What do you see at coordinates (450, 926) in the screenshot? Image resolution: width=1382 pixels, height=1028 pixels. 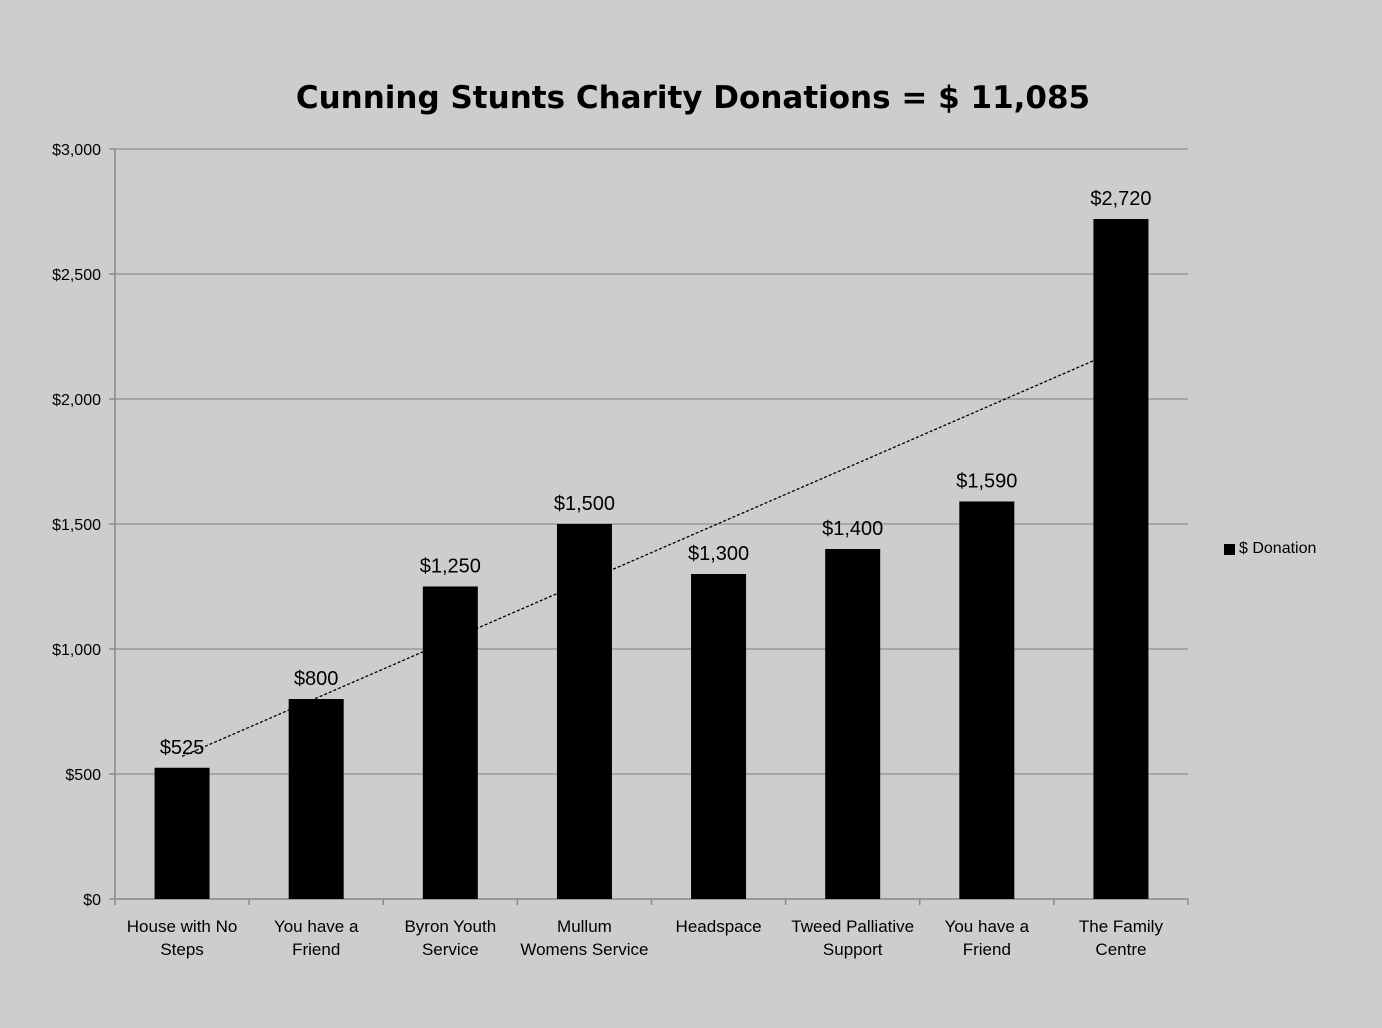 I see `x-tick-label: Byron Youth` at bounding box center [450, 926].